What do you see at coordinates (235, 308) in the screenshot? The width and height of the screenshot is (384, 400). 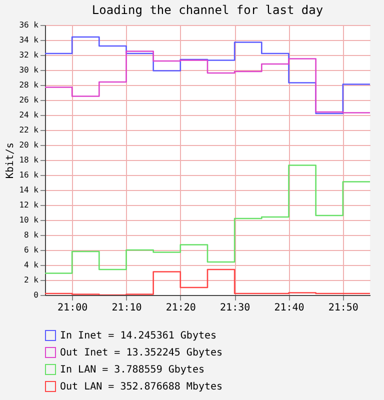 I see `x-tick-label: 21:30` at bounding box center [235, 308].